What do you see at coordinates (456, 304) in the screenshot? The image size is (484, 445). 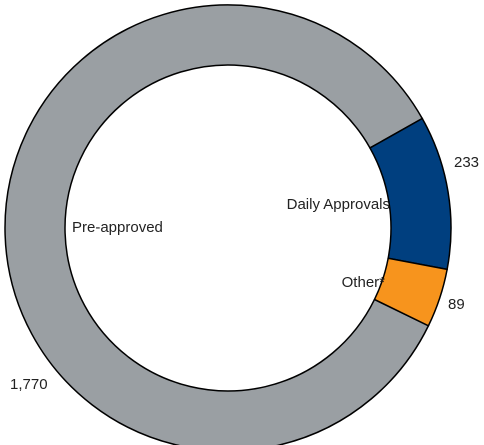 I see `value-label: 89` at bounding box center [456, 304].